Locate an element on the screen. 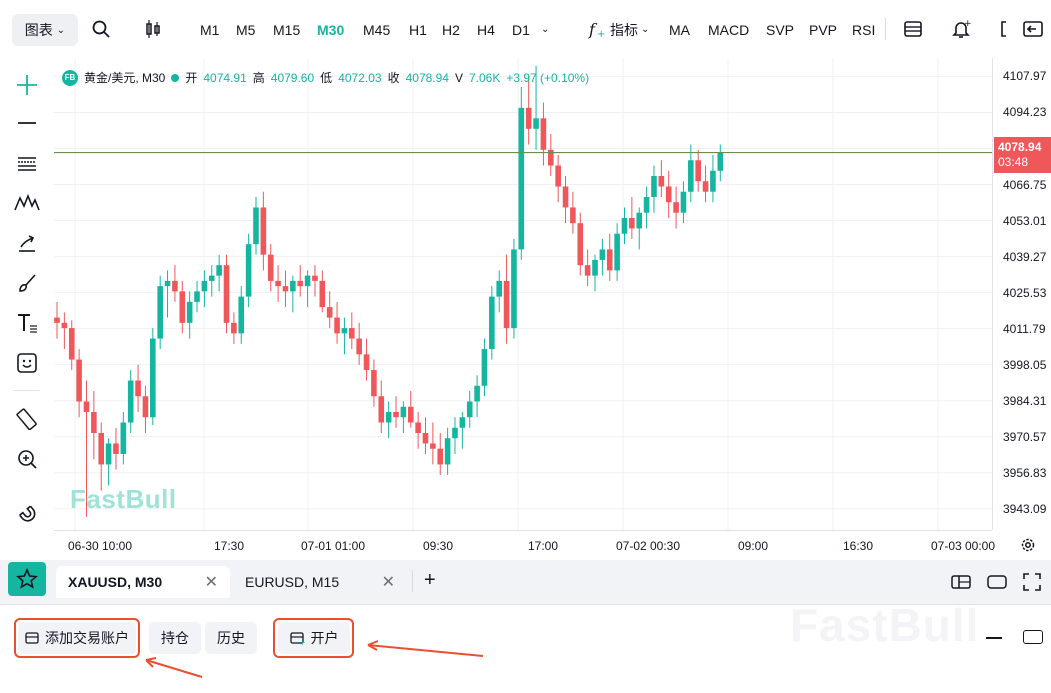 This screenshot has width=1051, height=693. emoji-sticker-icon is located at coordinates (27, 363).